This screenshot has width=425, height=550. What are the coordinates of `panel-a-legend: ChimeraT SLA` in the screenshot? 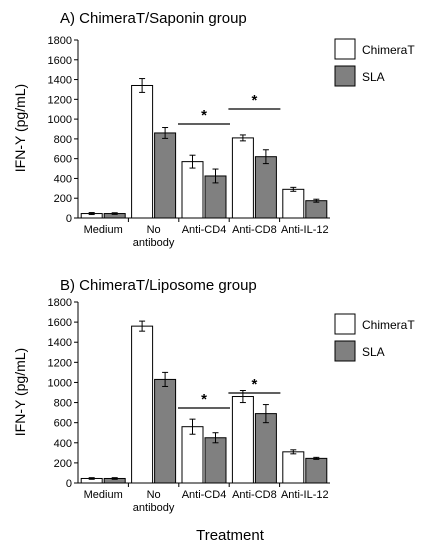 It's located at (374, 62).